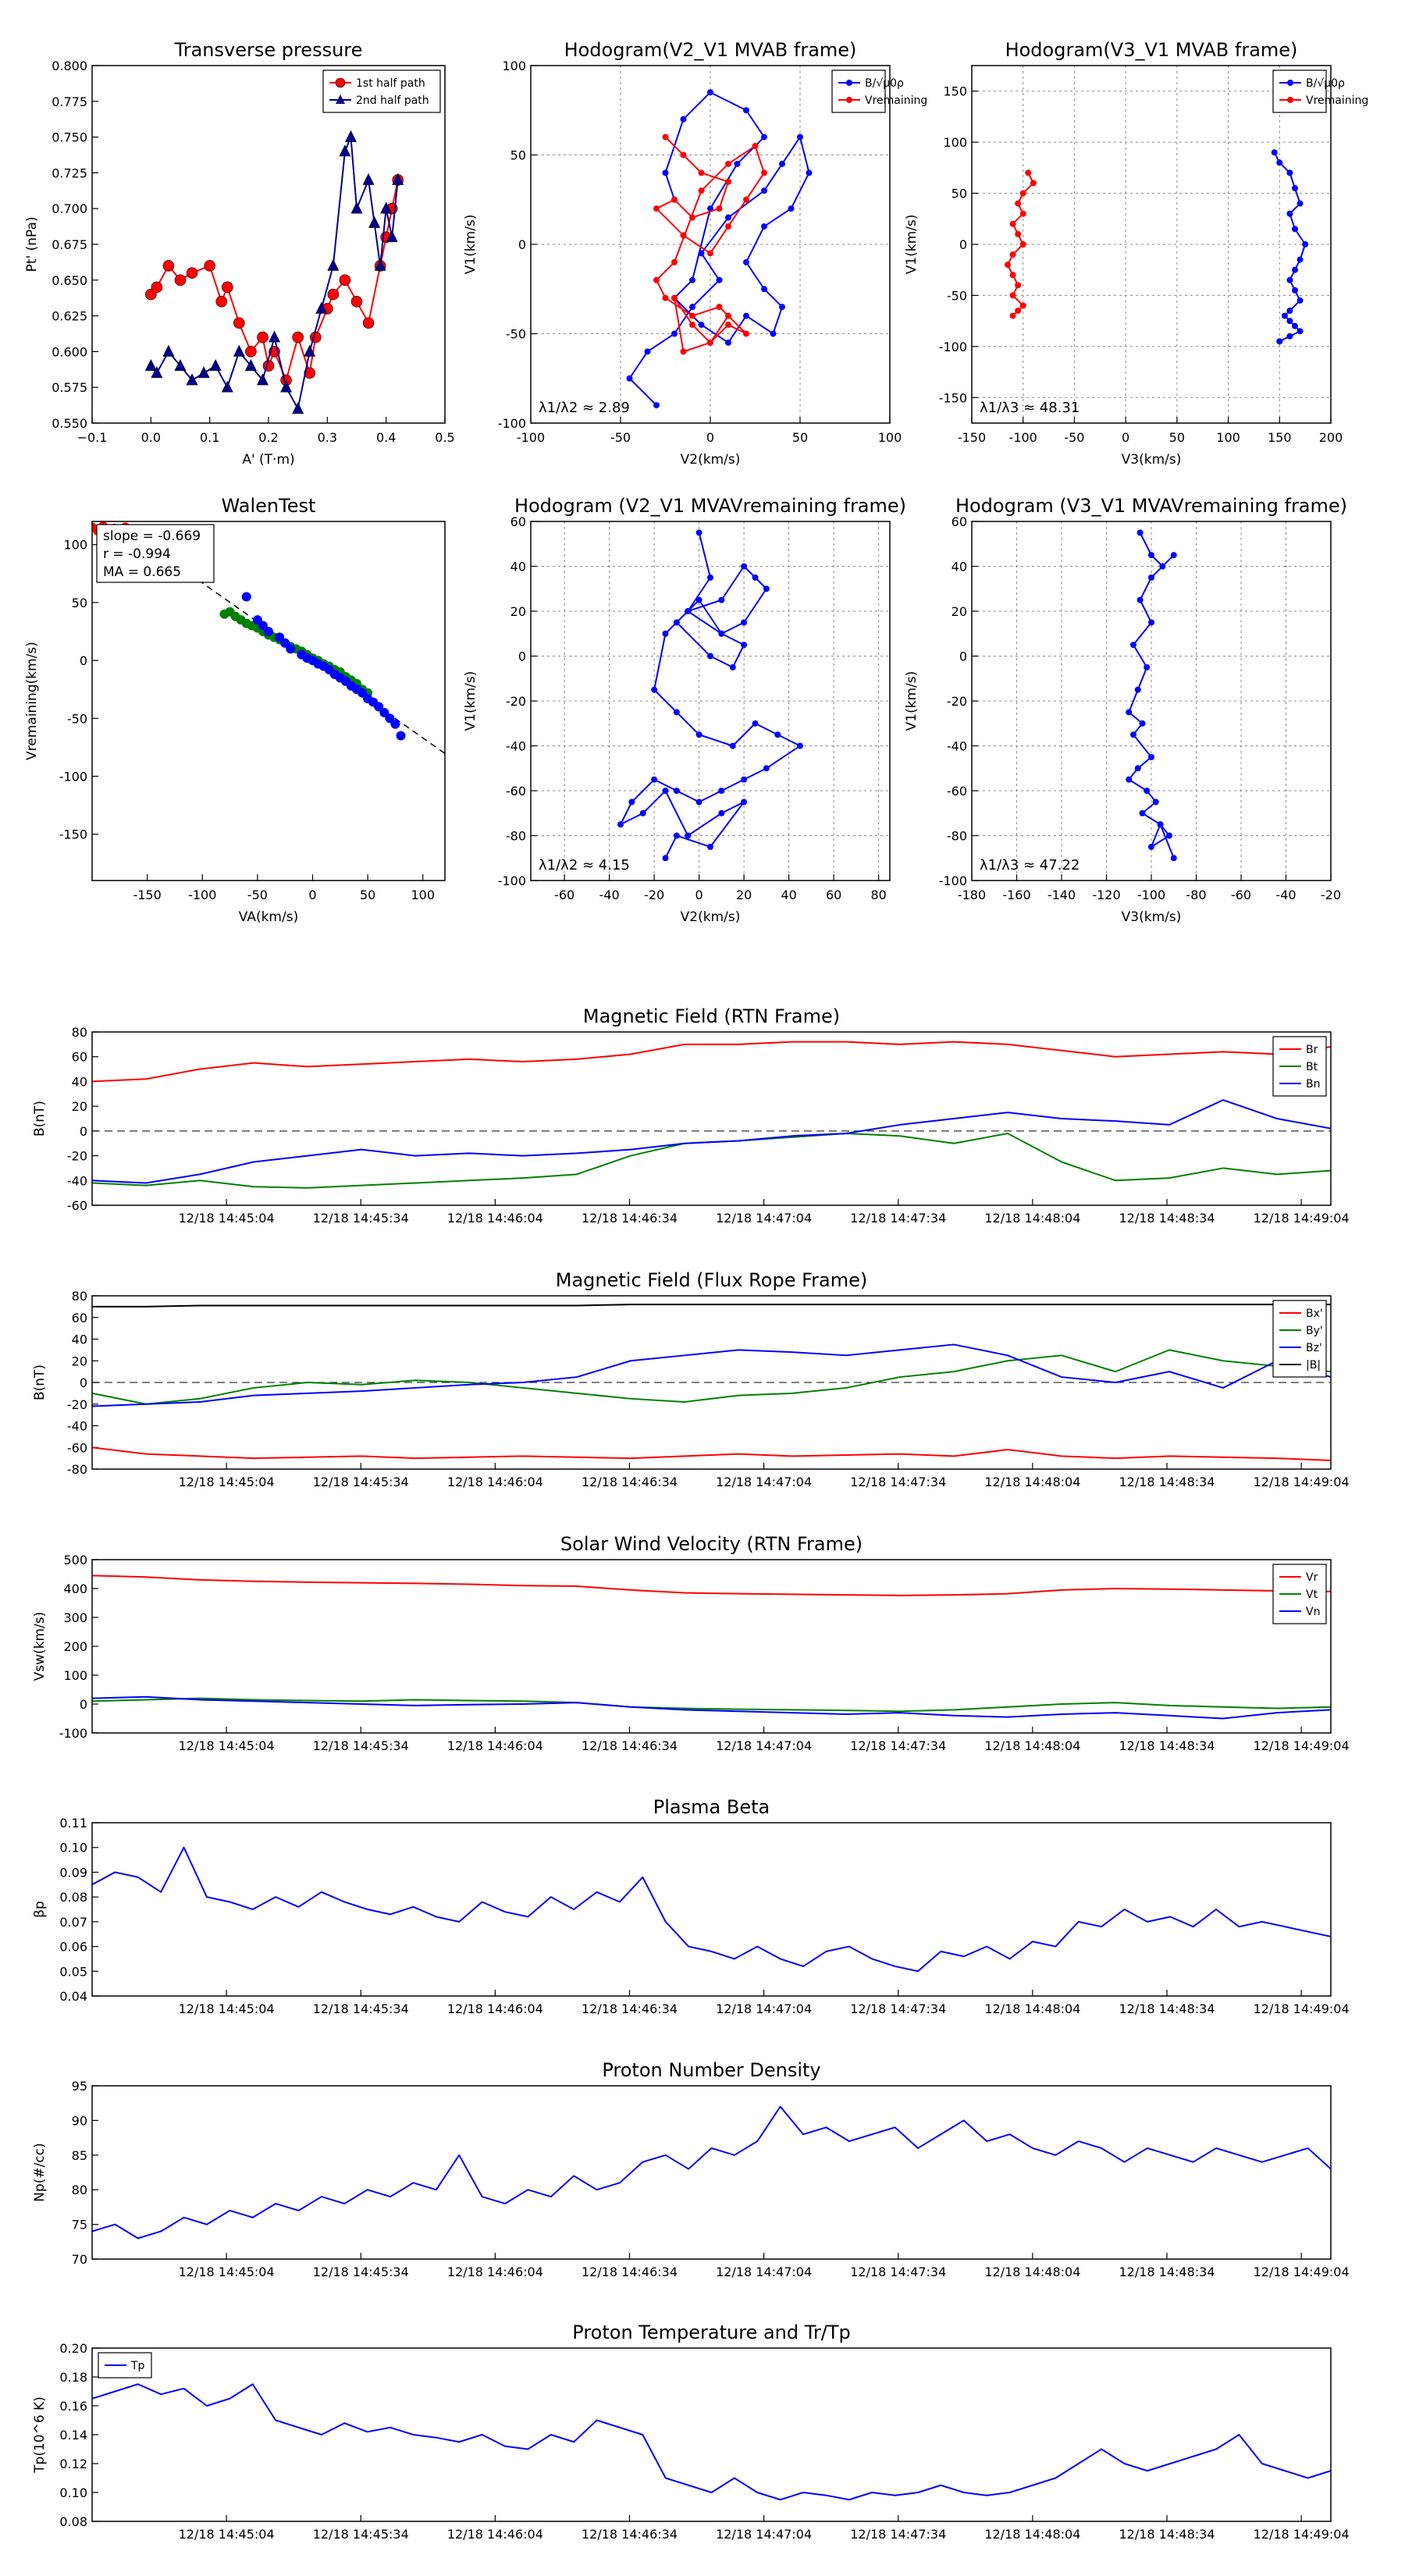 This screenshot has width=1405, height=2576. I want to click on eigen-ratio-label: λ1/λ2 ≈ 2.89, so click(584, 408).